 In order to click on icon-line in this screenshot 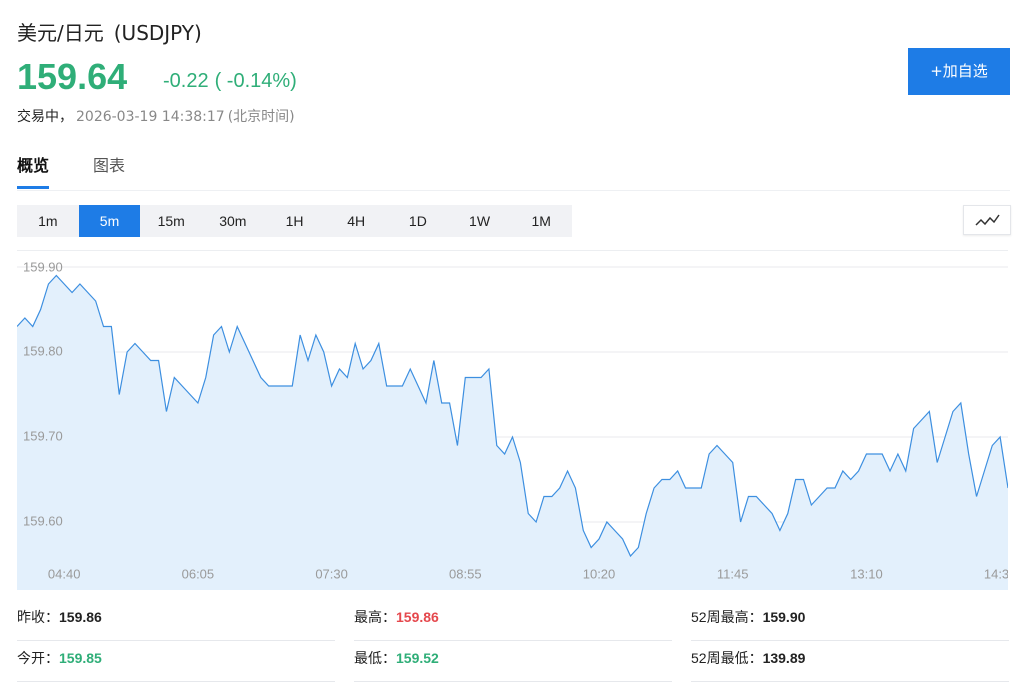, I will do `click(987, 220)`.